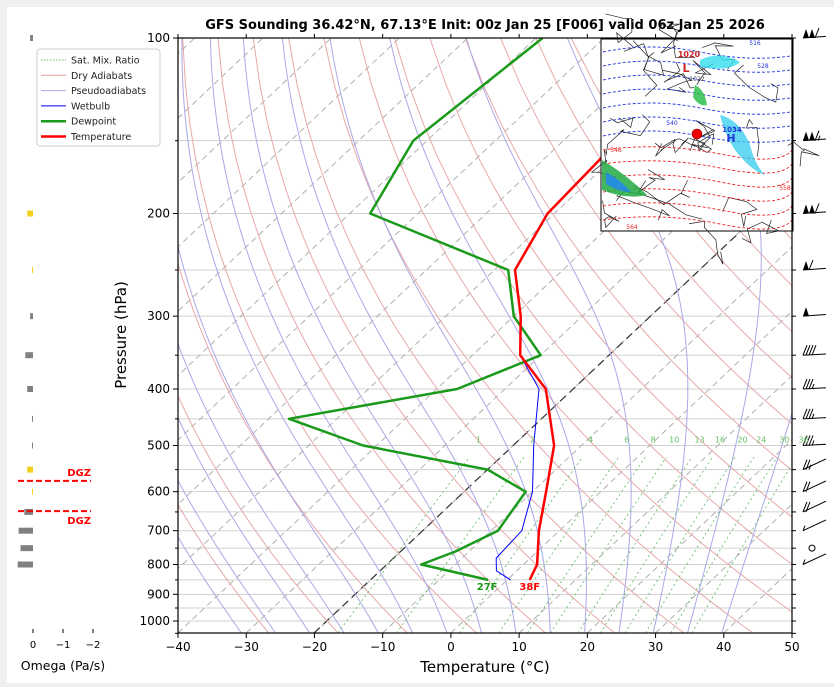 Image resolution: width=834 pixels, height=687 pixels. Describe the element at coordinates (791, 647) in the screenshot. I see `x-tick-label: 50` at that location.